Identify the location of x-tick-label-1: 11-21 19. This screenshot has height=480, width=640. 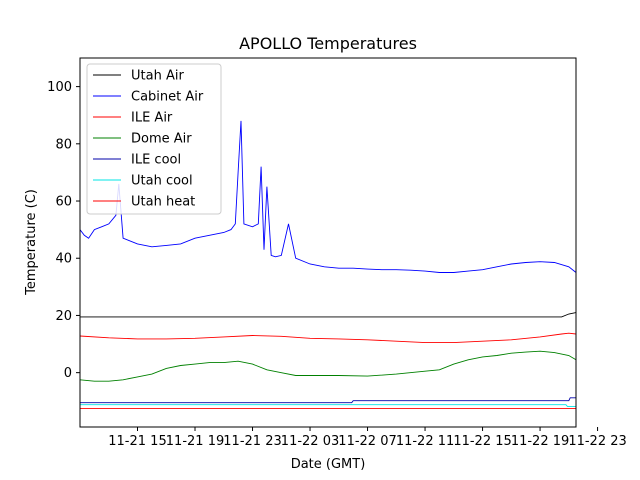
(195, 441).